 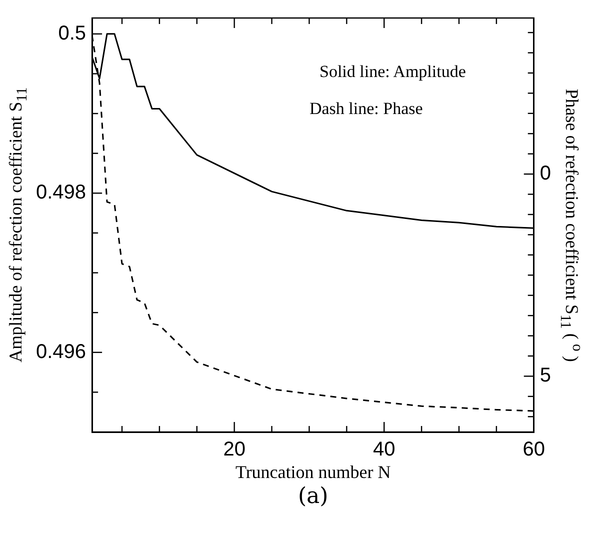 I want to click on y-tick-label: 0.496, so click(x=61, y=351).